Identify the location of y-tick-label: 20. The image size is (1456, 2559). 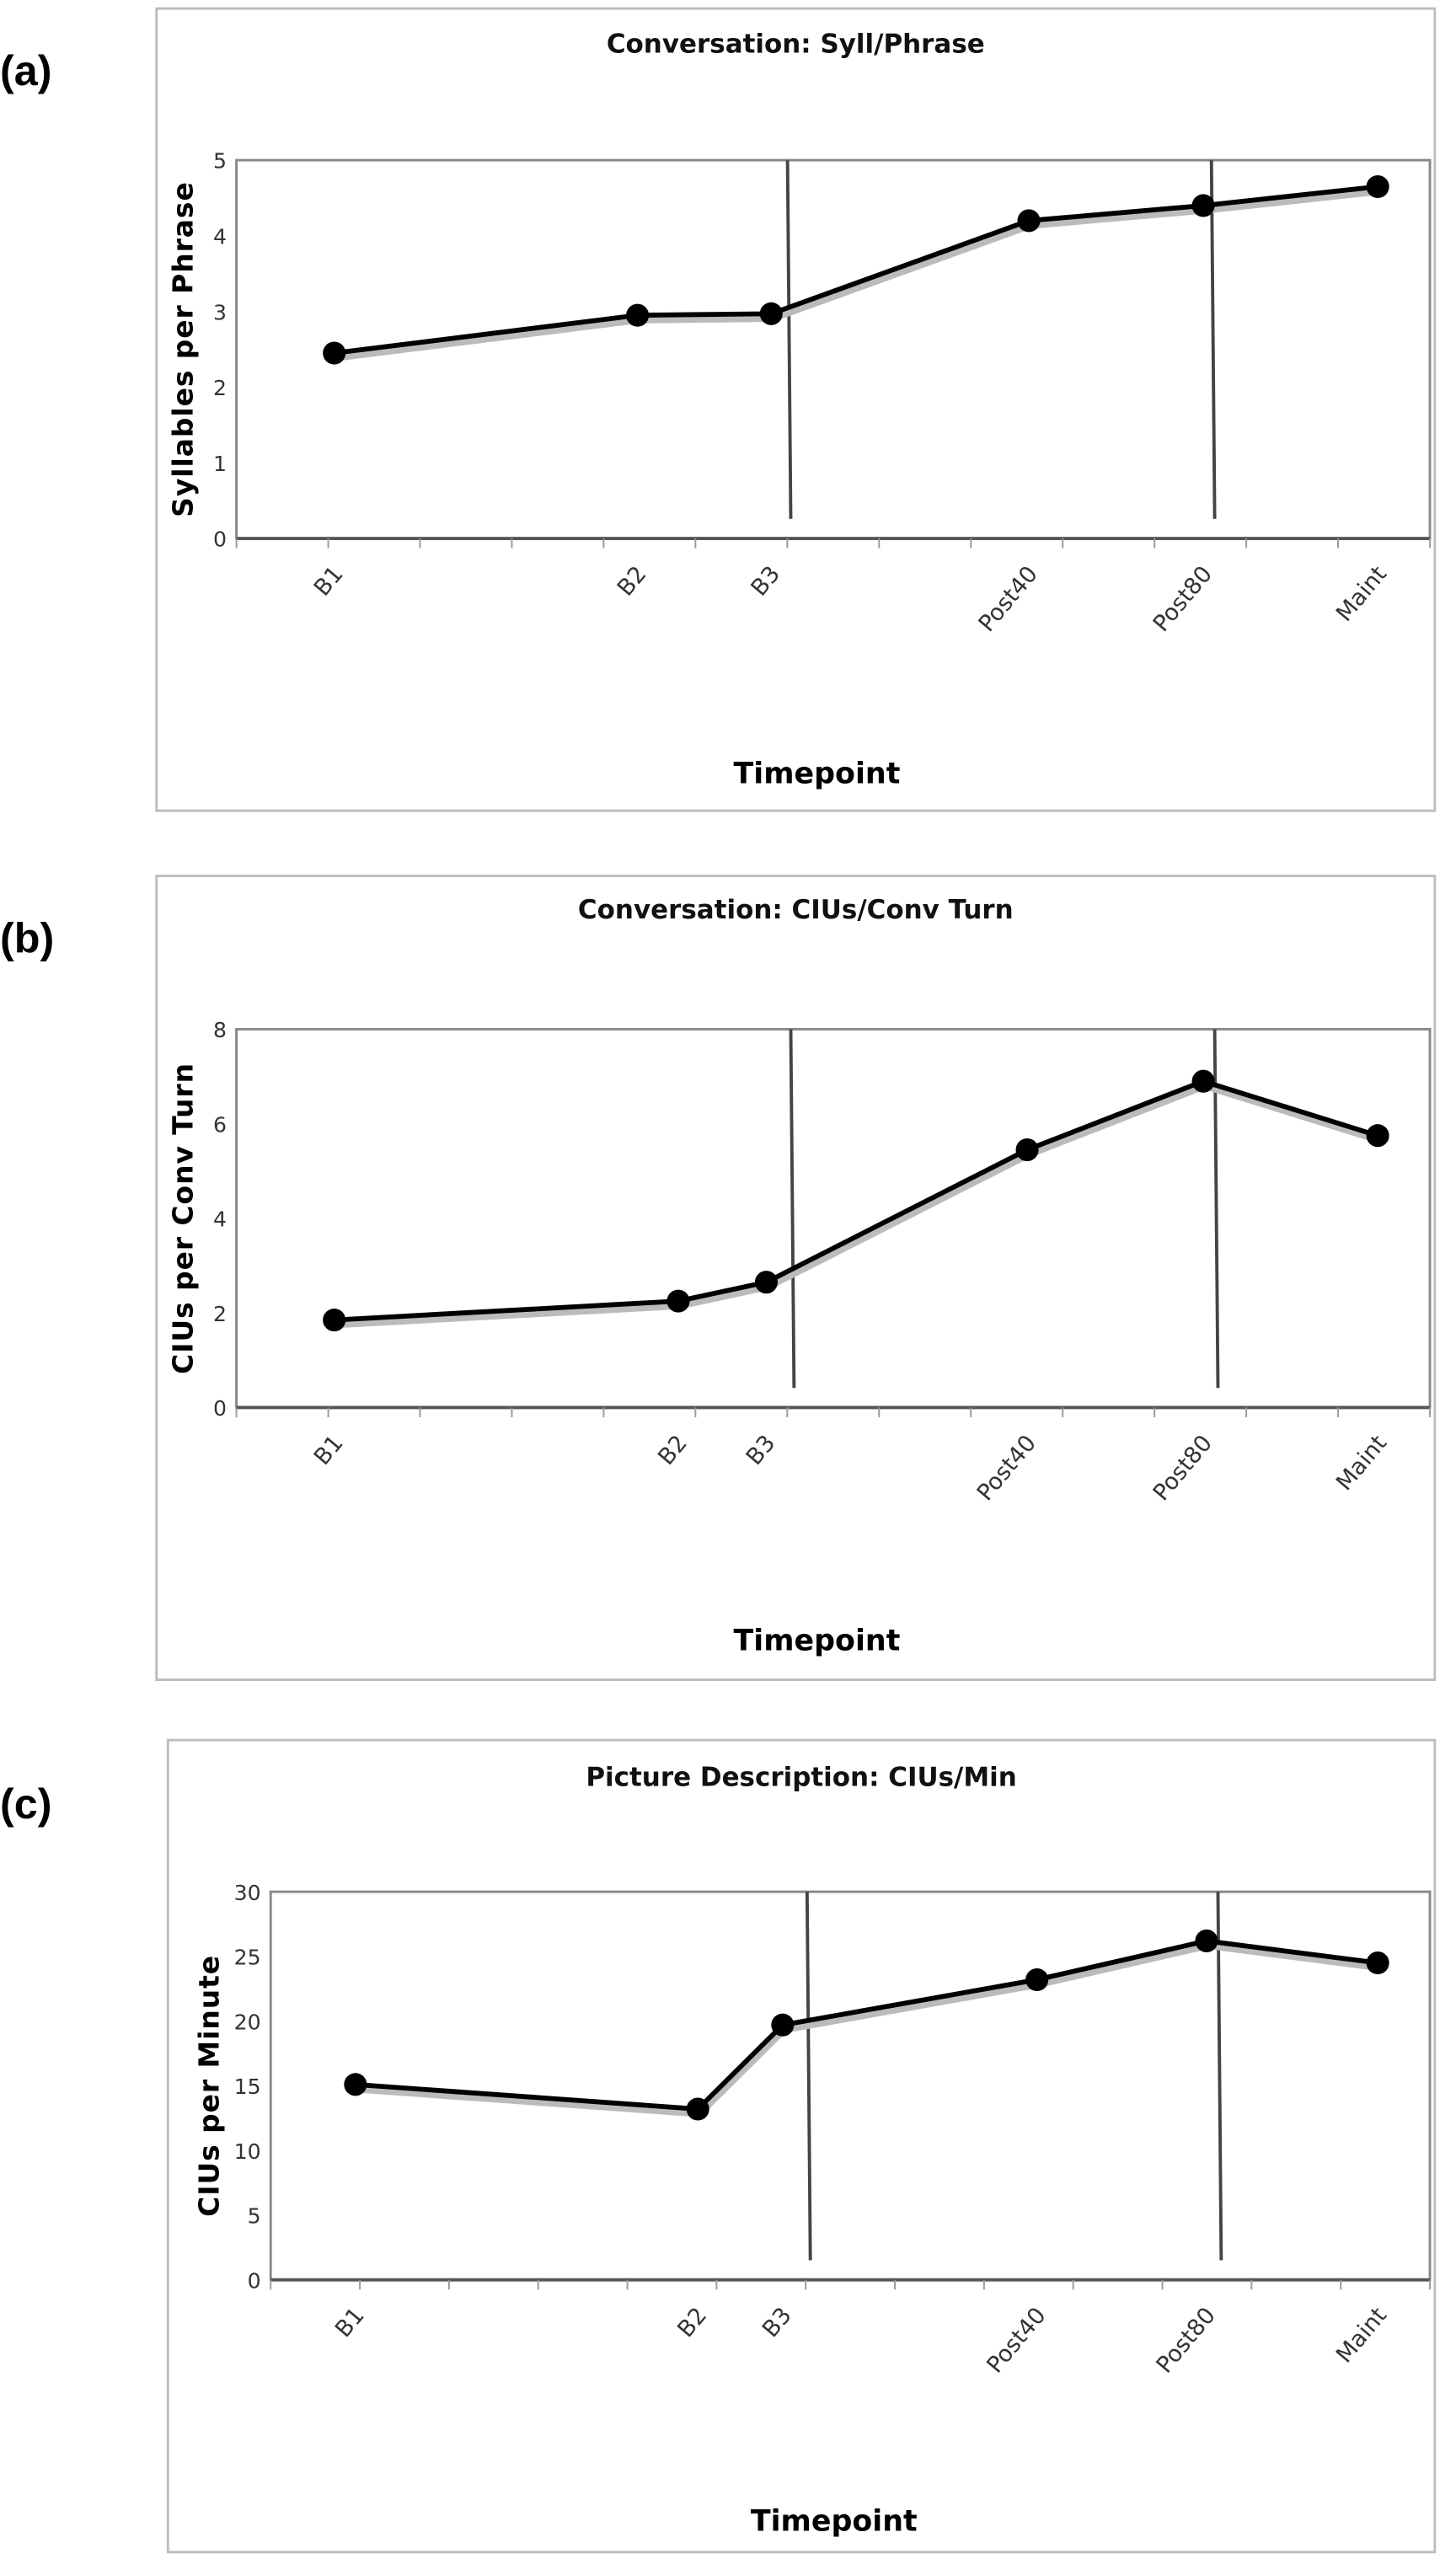
(247, 2022).